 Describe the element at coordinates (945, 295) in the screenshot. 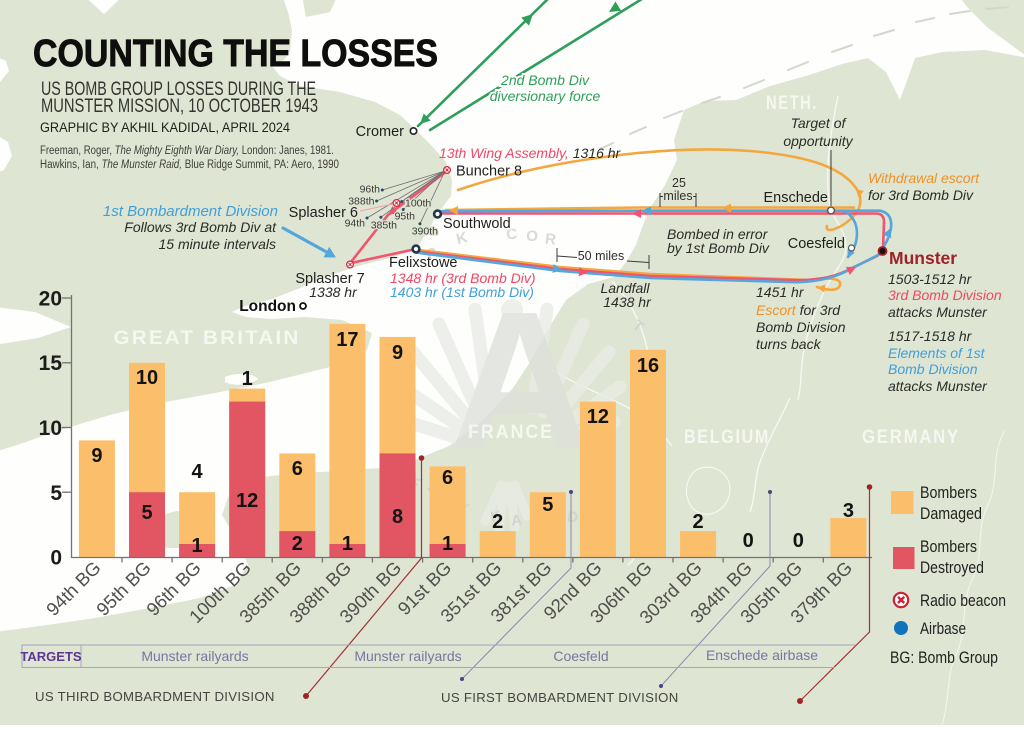

I see `svg-text: 3rd Bomb Division` at that location.